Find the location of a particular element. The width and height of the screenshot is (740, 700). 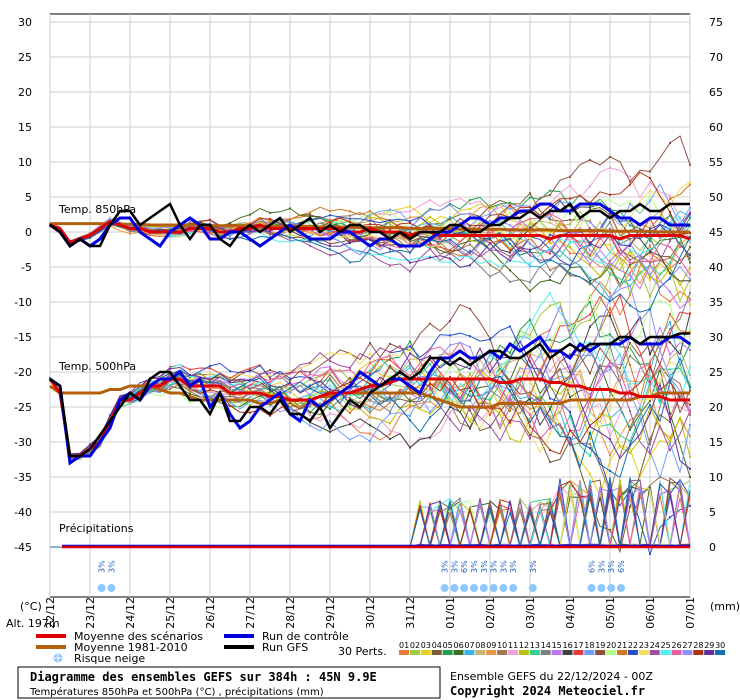

legend-label-control: Run de contrôle is located at coordinates (305, 636).